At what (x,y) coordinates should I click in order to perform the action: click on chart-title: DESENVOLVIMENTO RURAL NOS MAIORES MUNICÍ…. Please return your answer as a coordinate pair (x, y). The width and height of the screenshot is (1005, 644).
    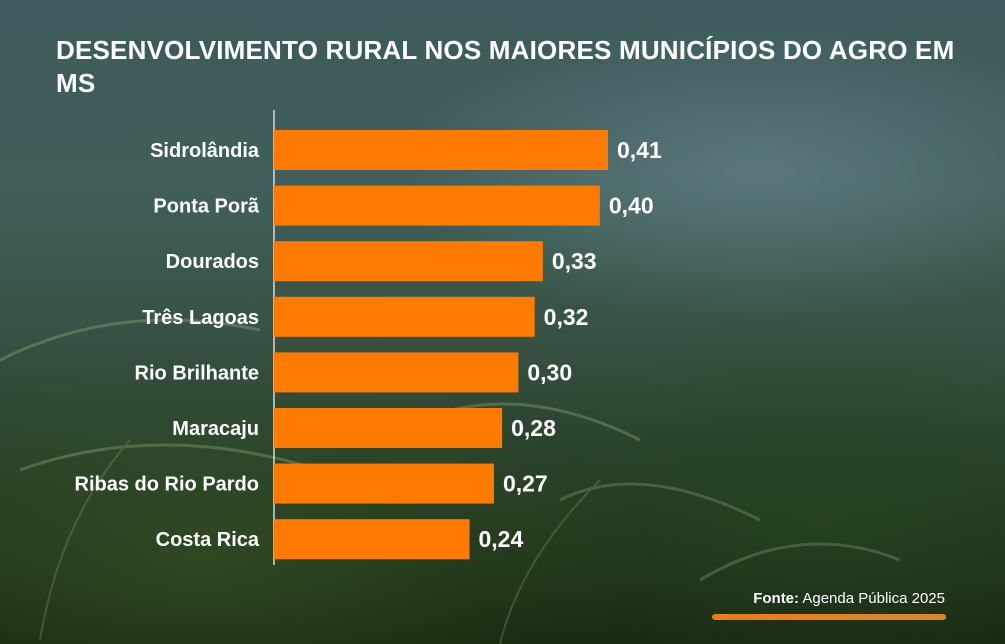
    Looking at the image, I should click on (505, 66).